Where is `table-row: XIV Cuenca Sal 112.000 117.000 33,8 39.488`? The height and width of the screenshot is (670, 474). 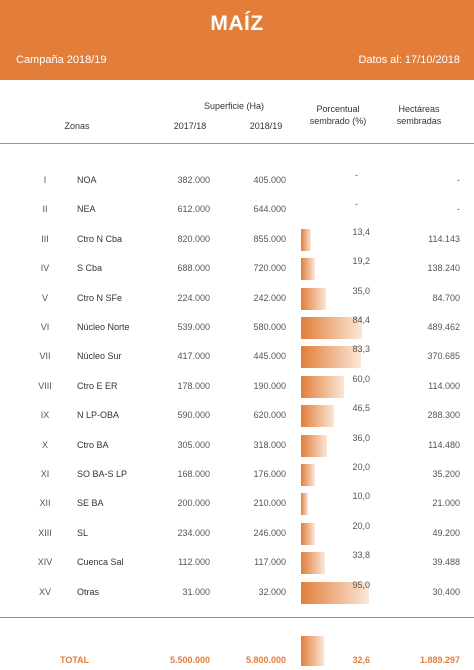
table-row: XIV Cuenca Sal 112.000 117.000 33,8 39.488 is located at coordinates (237, 562).